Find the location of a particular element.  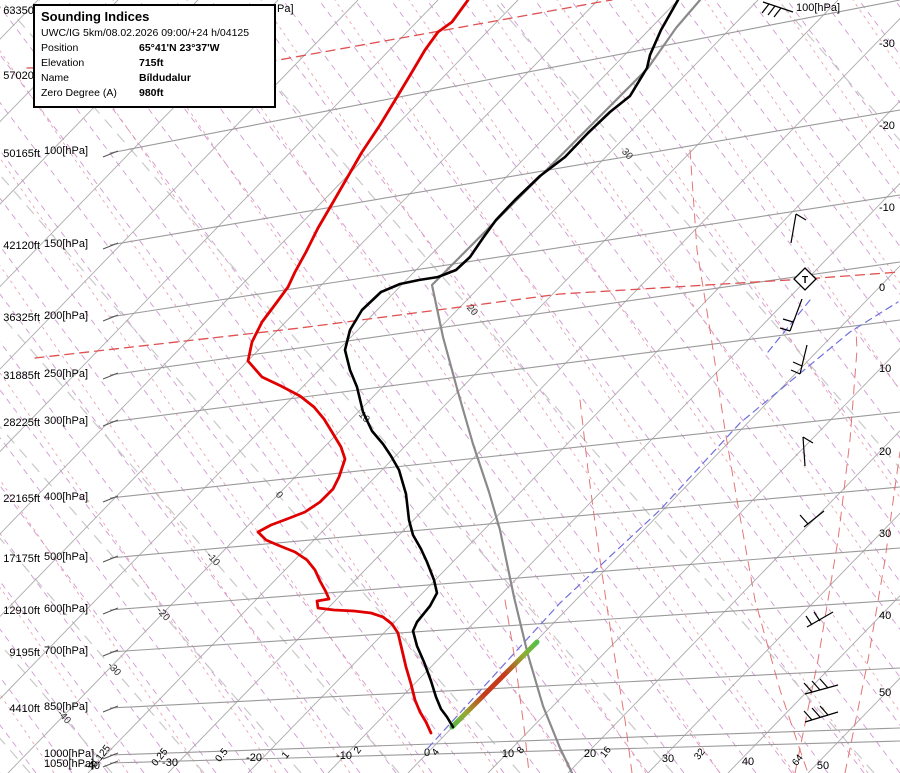

svg-text: 500[hPa] is located at coordinates (66, 557).